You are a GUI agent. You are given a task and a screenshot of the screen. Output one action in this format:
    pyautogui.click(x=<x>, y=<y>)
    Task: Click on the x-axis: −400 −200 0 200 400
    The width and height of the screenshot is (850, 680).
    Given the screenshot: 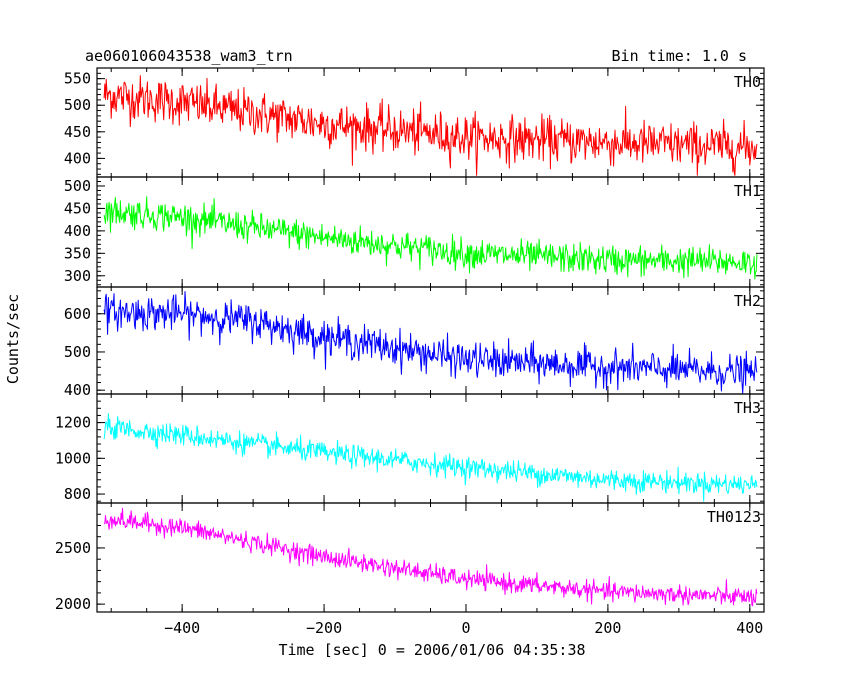 What is the action you would take?
    pyautogui.click(x=463, y=628)
    